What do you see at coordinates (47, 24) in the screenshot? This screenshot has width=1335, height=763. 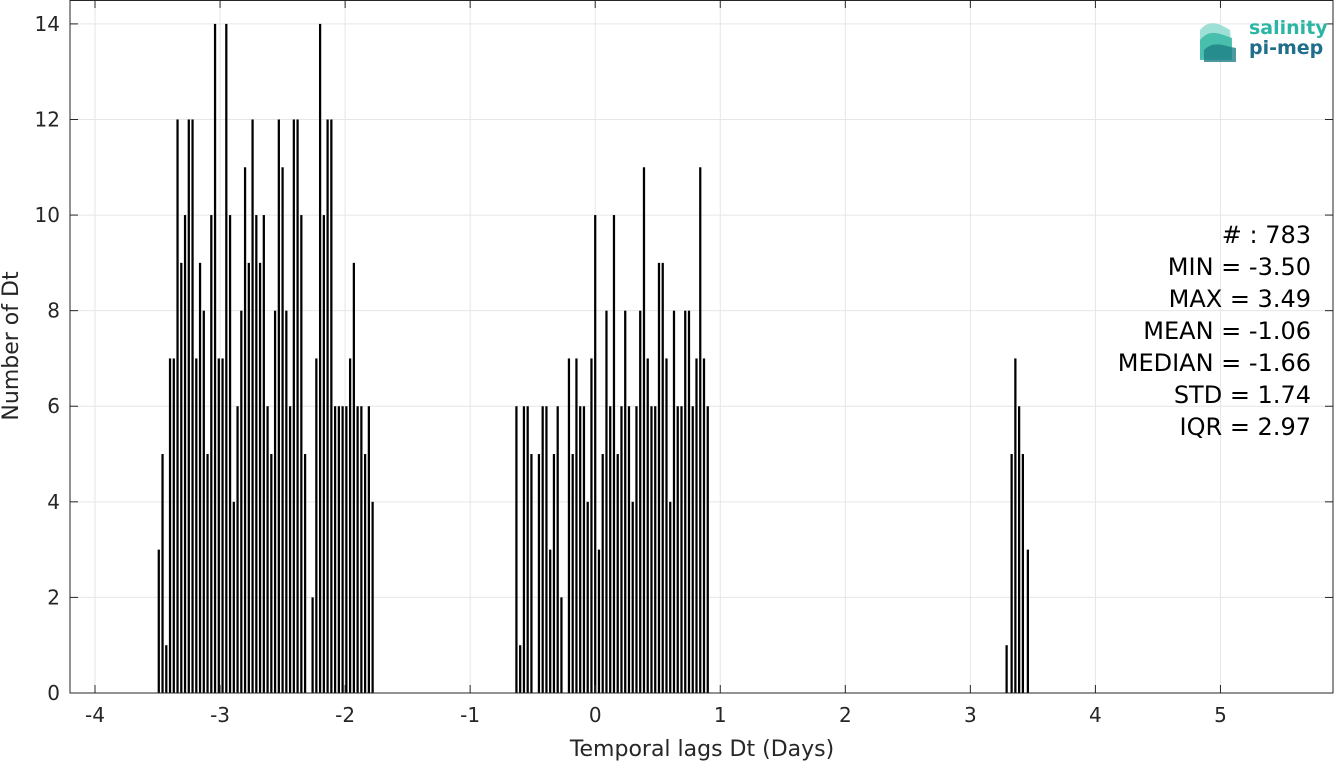 I see `y-tick-label: 14` at bounding box center [47, 24].